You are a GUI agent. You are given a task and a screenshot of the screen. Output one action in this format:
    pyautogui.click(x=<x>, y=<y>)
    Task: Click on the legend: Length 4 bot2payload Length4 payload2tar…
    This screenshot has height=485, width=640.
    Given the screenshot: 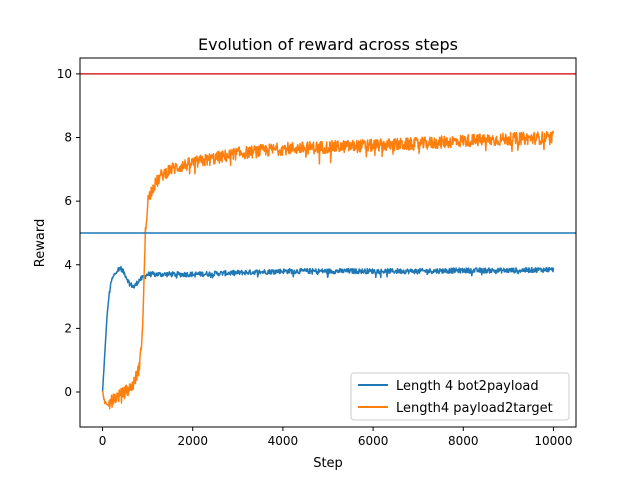 What is the action you would take?
    pyautogui.click(x=460, y=396)
    